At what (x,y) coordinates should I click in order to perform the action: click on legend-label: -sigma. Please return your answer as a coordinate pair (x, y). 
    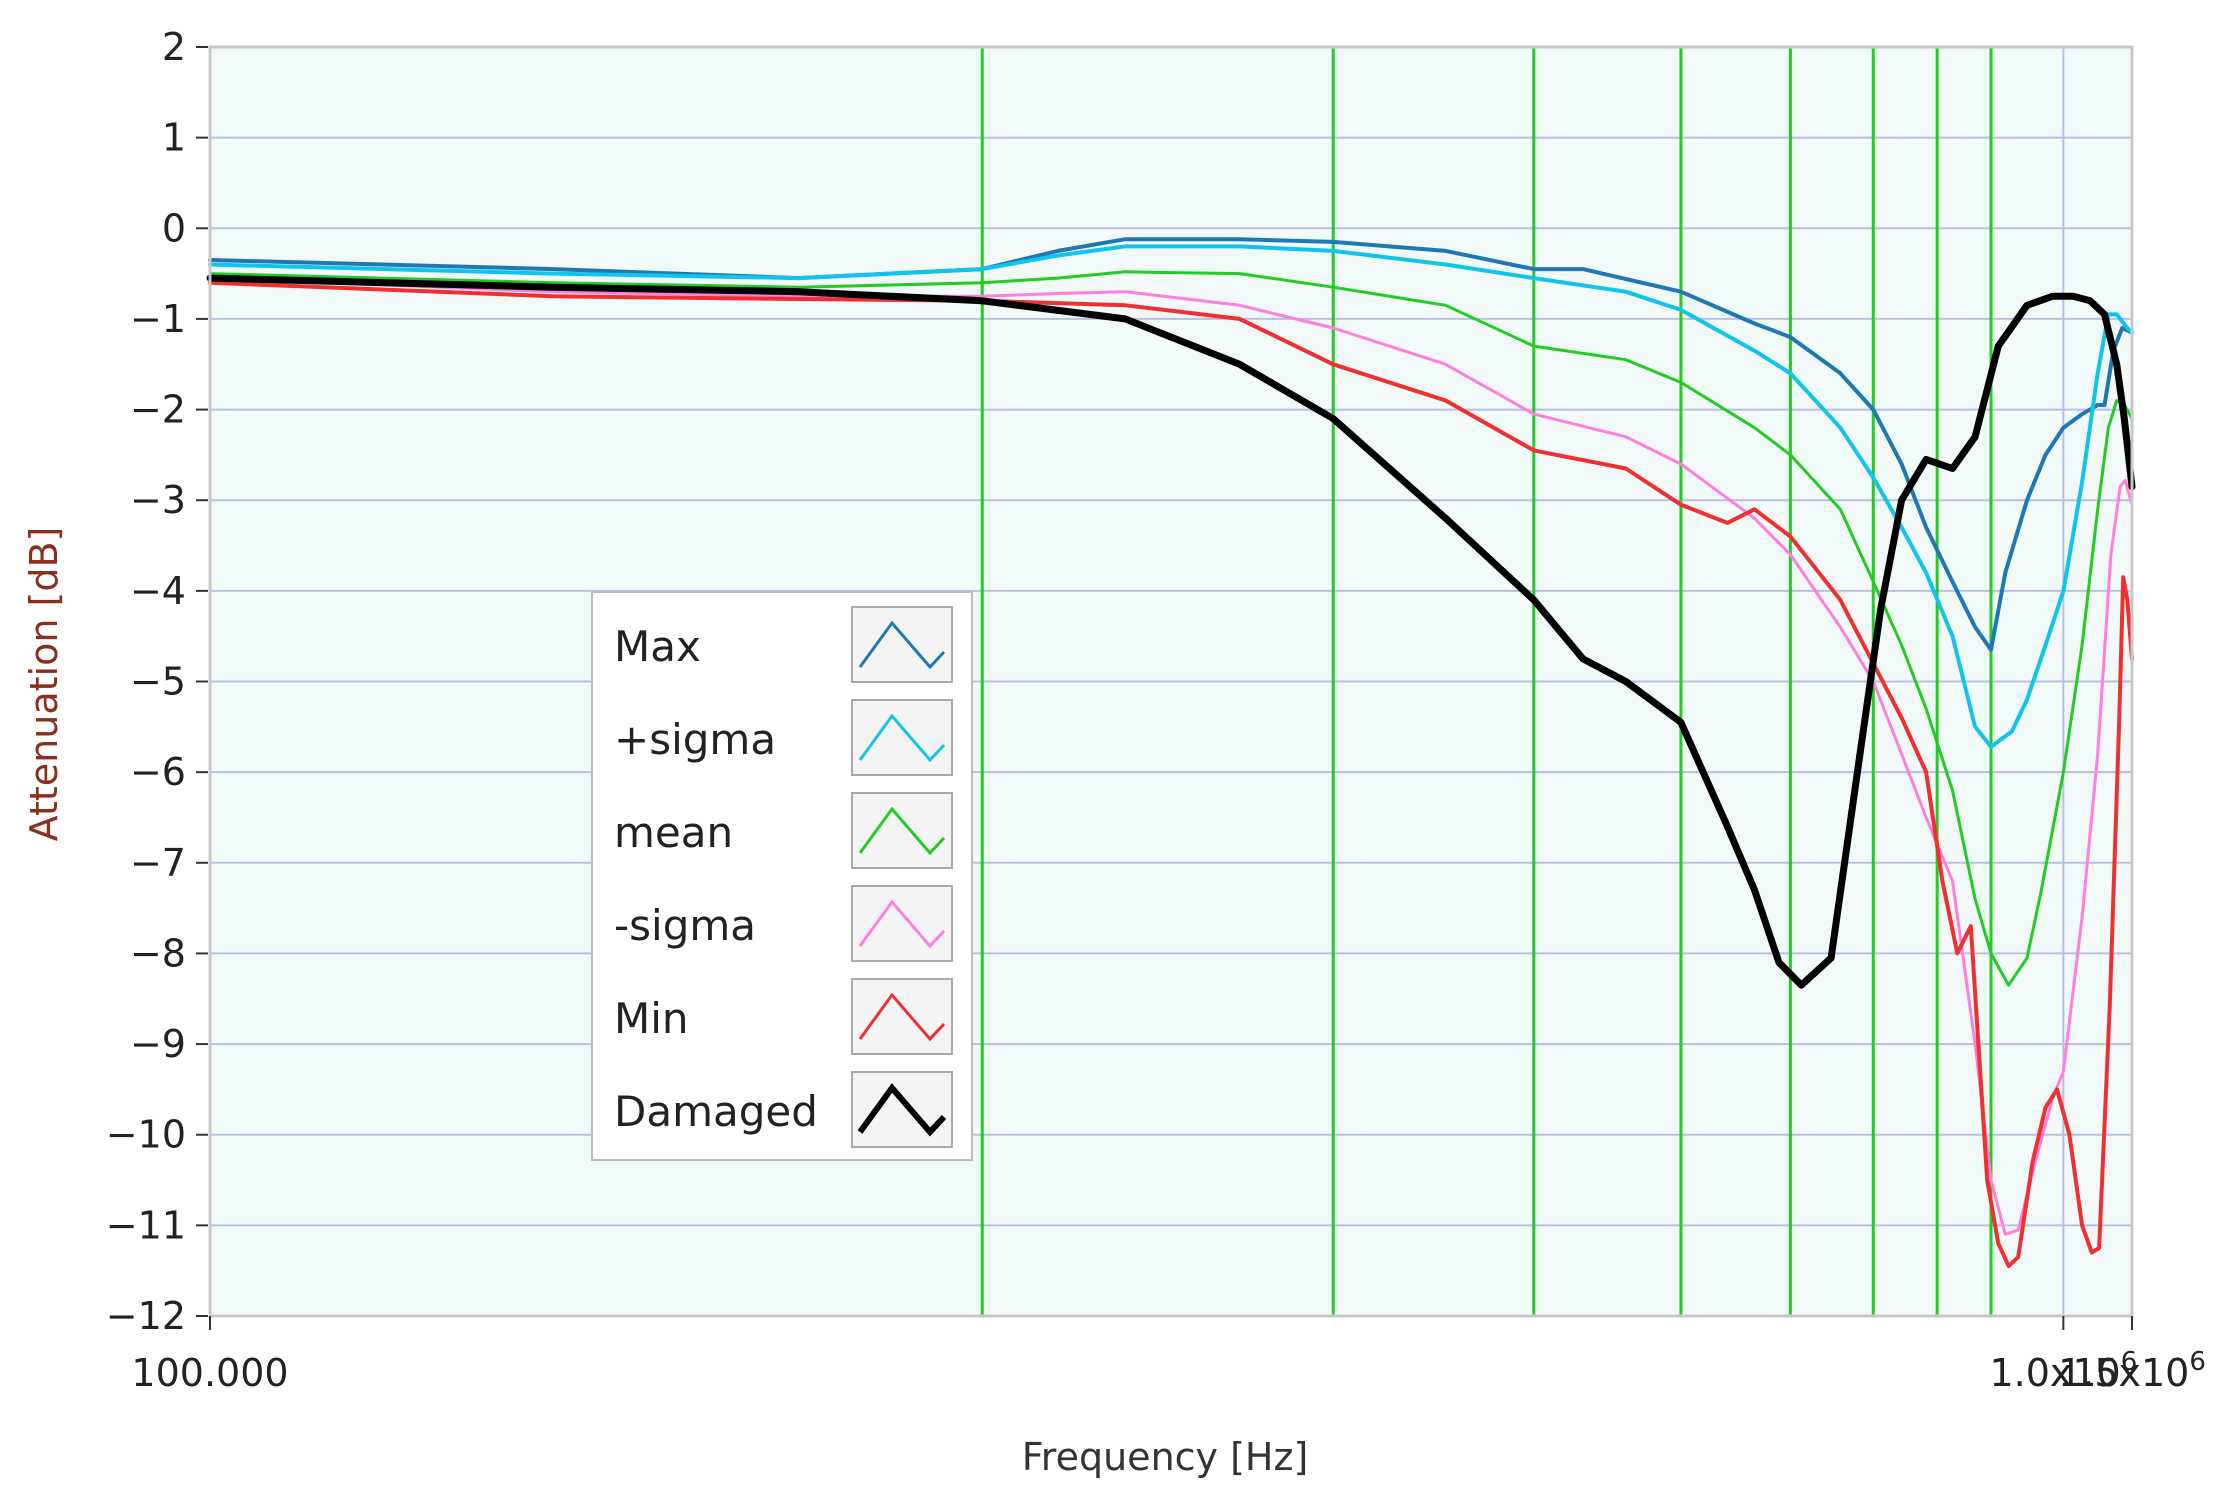
    Looking at the image, I should click on (685, 925).